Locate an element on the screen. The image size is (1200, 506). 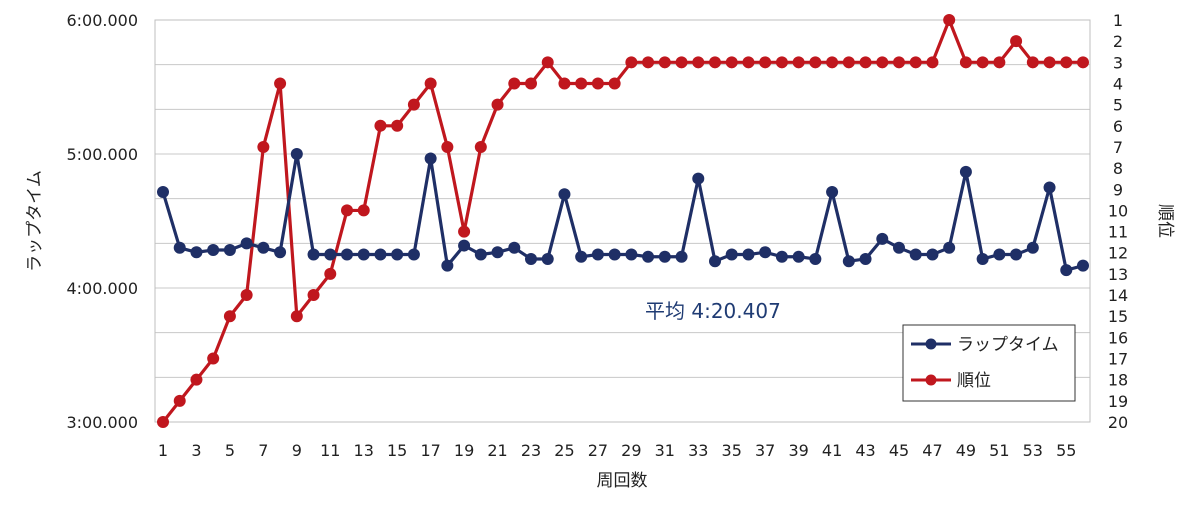
x-tick-label: 23 is located at coordinates (531, 450).